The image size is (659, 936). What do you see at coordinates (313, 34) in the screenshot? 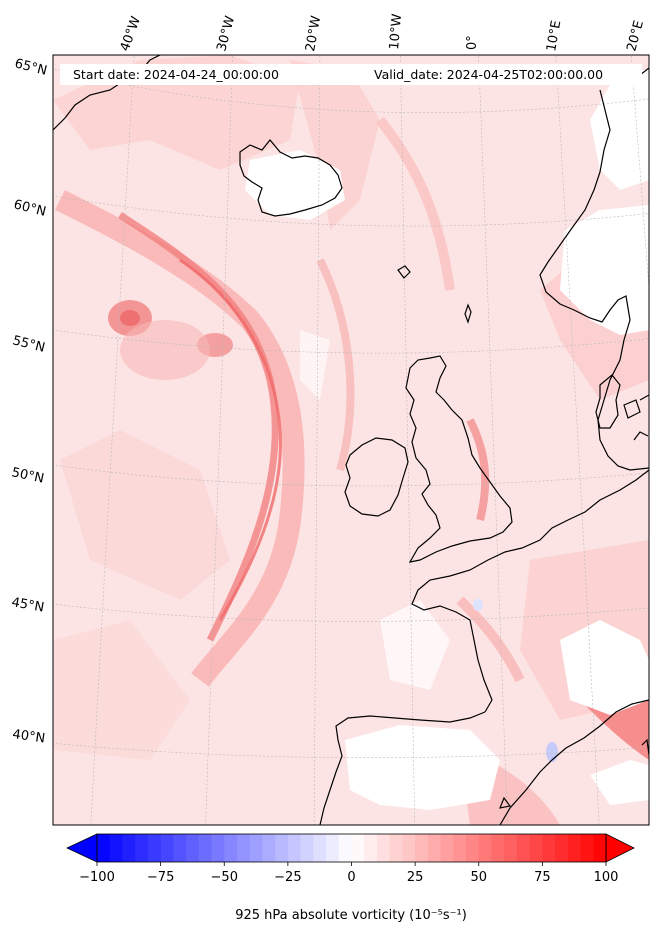
I see `lon-label: 20°W` at bounding box center [313, 34].